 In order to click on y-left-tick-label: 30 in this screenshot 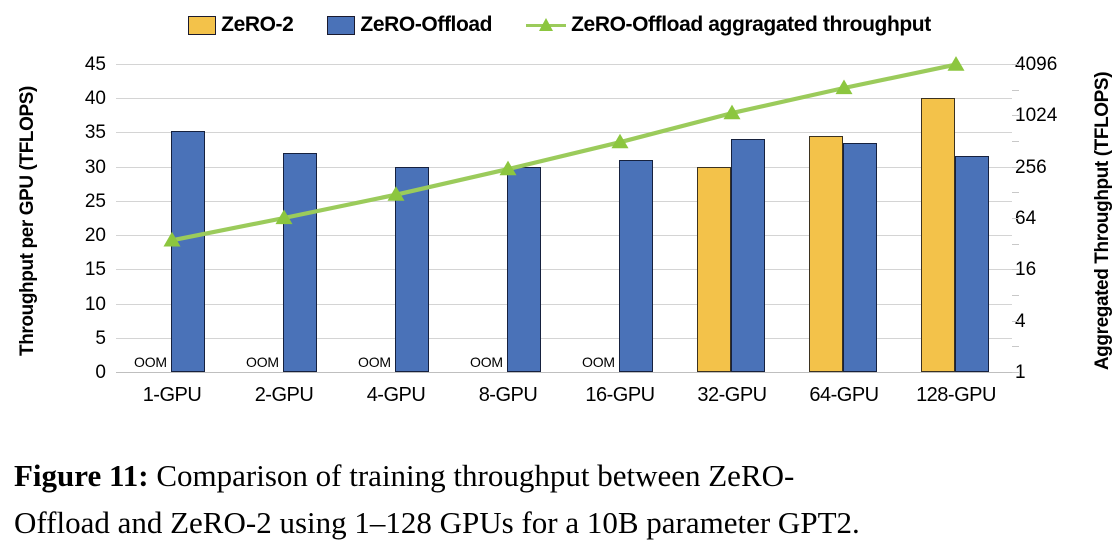, I will do `click(95, 167)`.